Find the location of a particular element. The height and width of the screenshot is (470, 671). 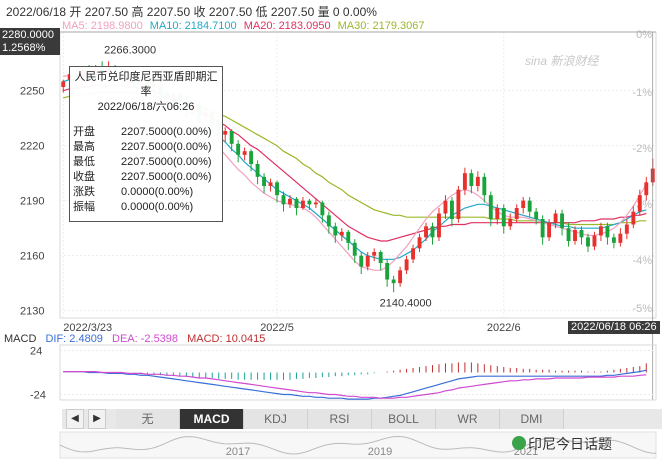

crosshair-pct-label: 1.2568% is located at coordinates (30, 48).